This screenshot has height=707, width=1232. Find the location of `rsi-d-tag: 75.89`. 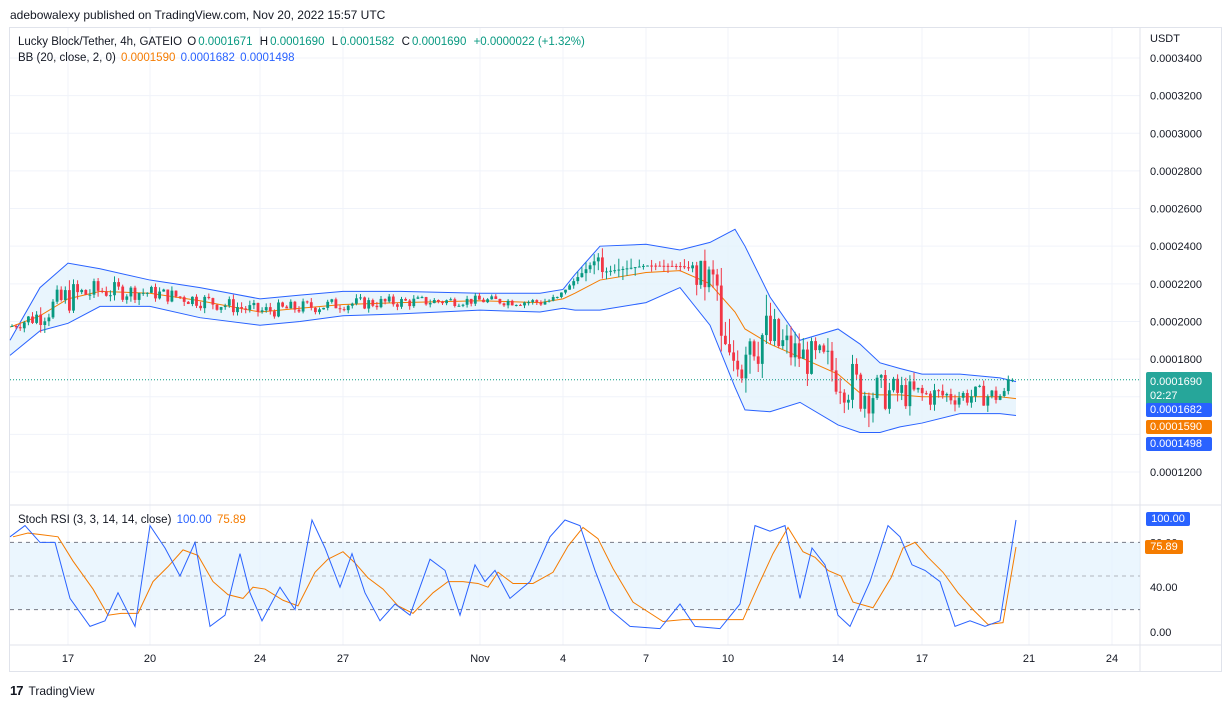

rsi-d-tag: 75.89 is located at coordinates (1164, 547).